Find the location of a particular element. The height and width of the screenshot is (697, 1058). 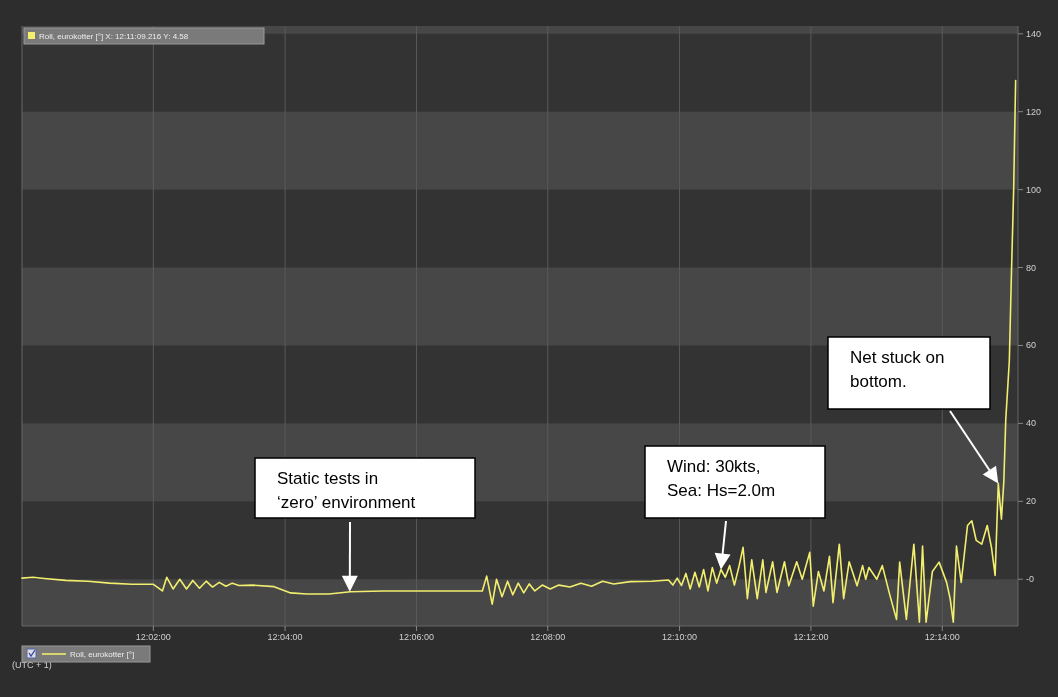

y-tick-label: 80 is located at coordinates (1031, 267).